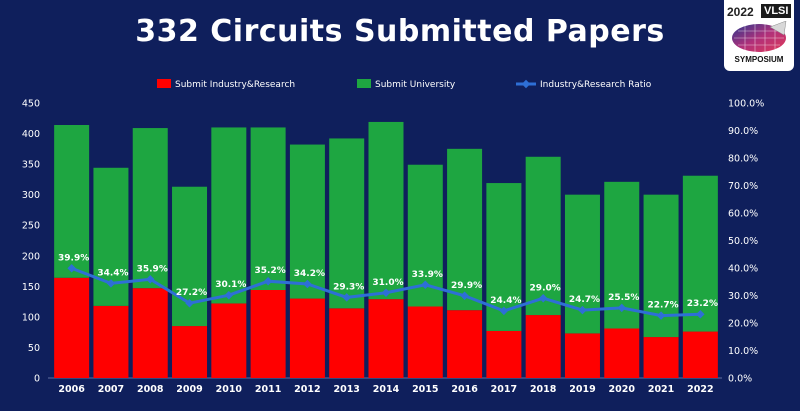 The height and width of the screenshot is (411, 800). I want to click on x-tick-label: 2020, so click(622, 389).